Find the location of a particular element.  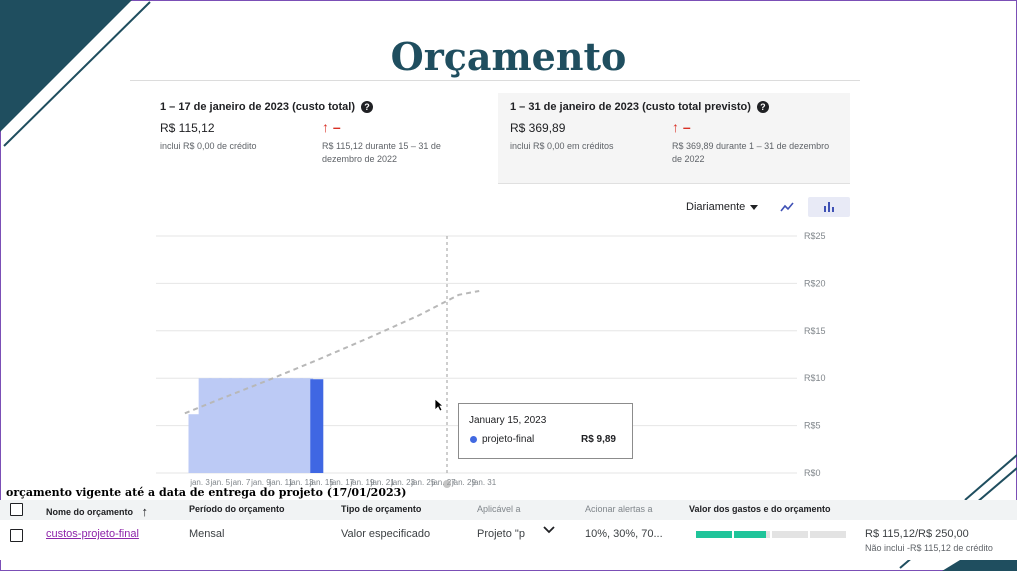

x-tick-label: jan. 31 is located at coordinates (484, 482).